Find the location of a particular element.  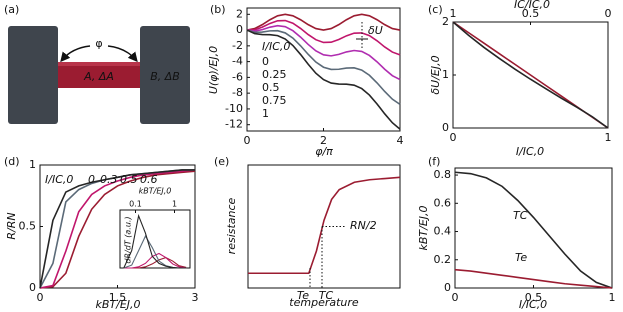

curve-label: Te is located at coordinates (521, 257).